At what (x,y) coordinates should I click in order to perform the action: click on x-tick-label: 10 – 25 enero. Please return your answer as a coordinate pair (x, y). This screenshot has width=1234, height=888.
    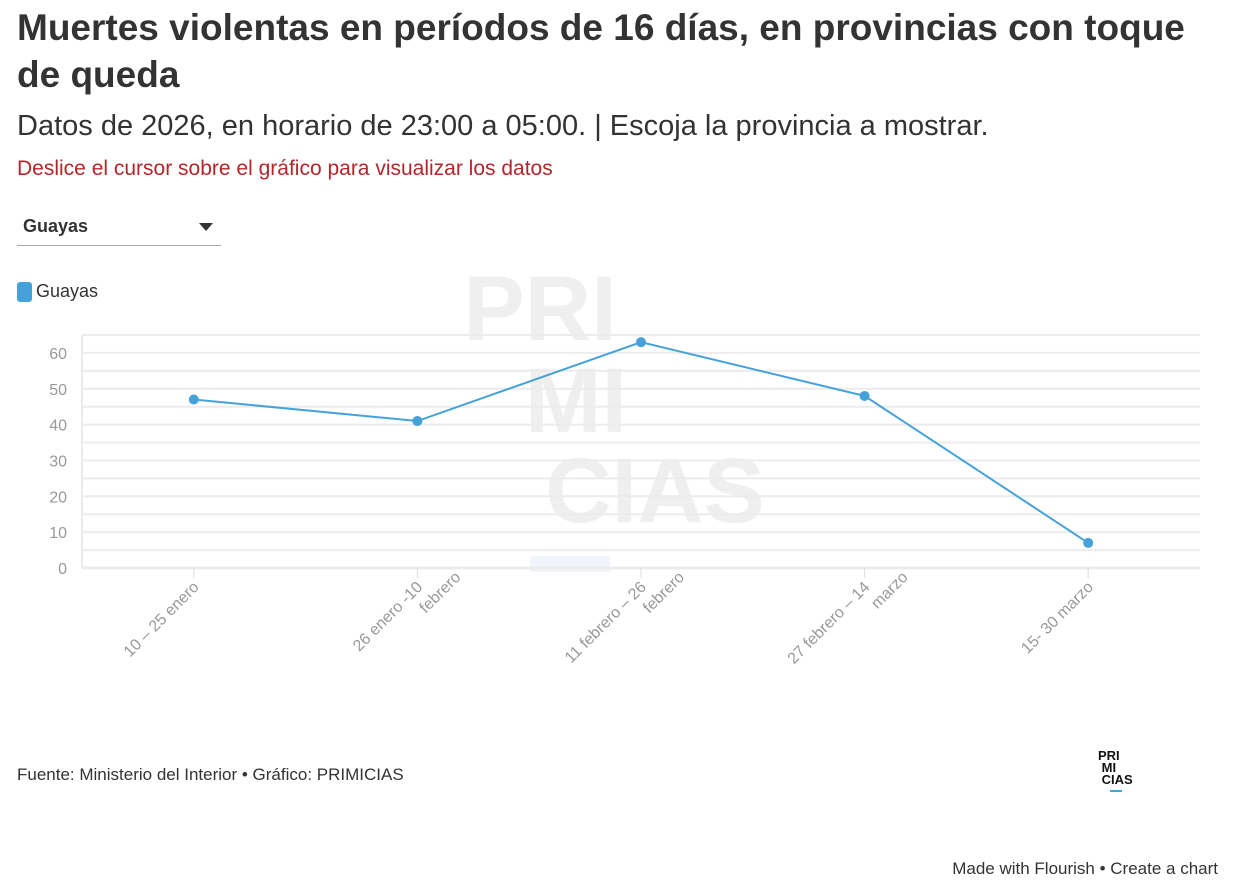
    Looking at the image, I should click on (162, 620).